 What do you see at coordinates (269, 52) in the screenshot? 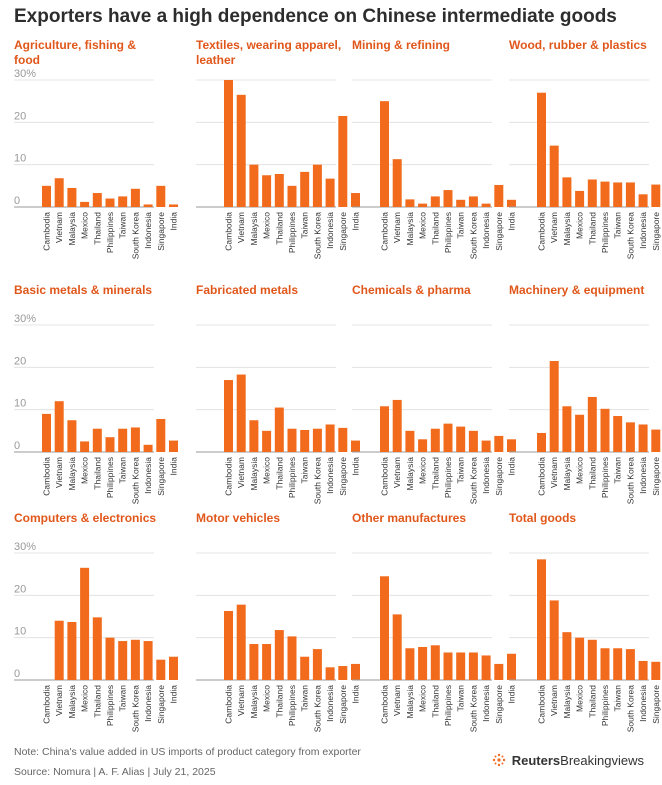
I see `panel-title: Textiles, wearing apparel, leather` at bounding box center [269, 52].